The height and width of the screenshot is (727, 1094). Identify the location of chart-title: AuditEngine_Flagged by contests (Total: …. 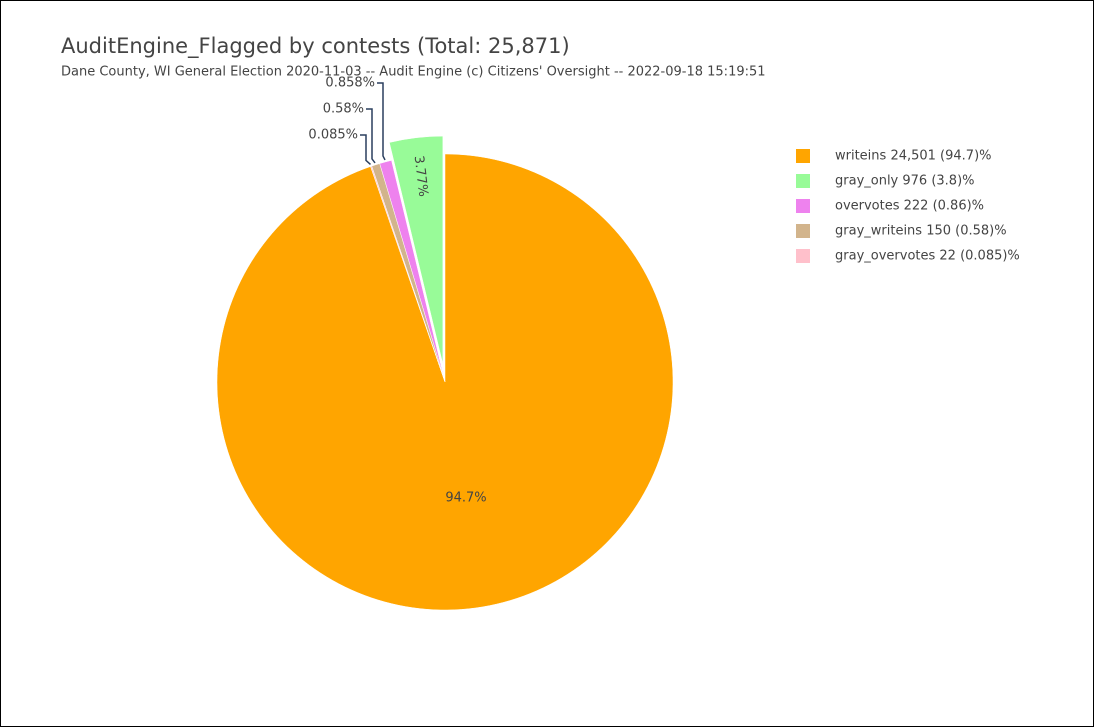
(315, 46).